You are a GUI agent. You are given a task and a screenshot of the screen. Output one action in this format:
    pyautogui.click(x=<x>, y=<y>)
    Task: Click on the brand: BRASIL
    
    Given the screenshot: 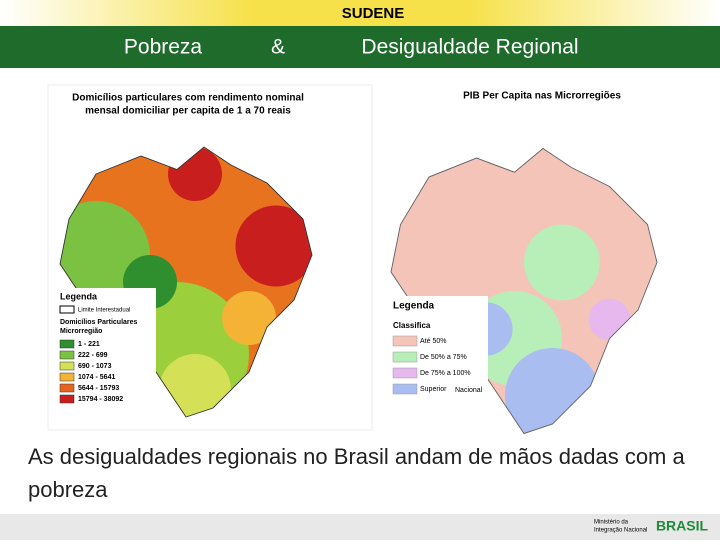 What is the action you would take?
    pyautogui.click(x=682, y=526)
    